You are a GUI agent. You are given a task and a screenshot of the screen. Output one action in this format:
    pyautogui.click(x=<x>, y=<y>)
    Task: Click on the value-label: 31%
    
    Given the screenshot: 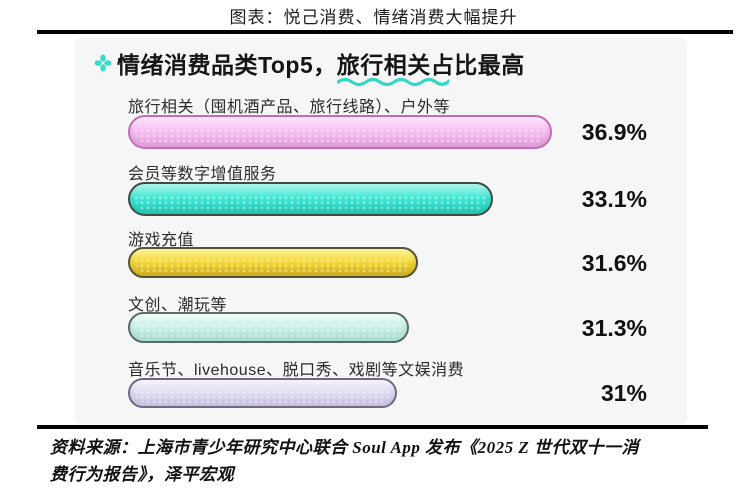 What is the action you would take?
    pyautogui.click(x=623, y=393)
    